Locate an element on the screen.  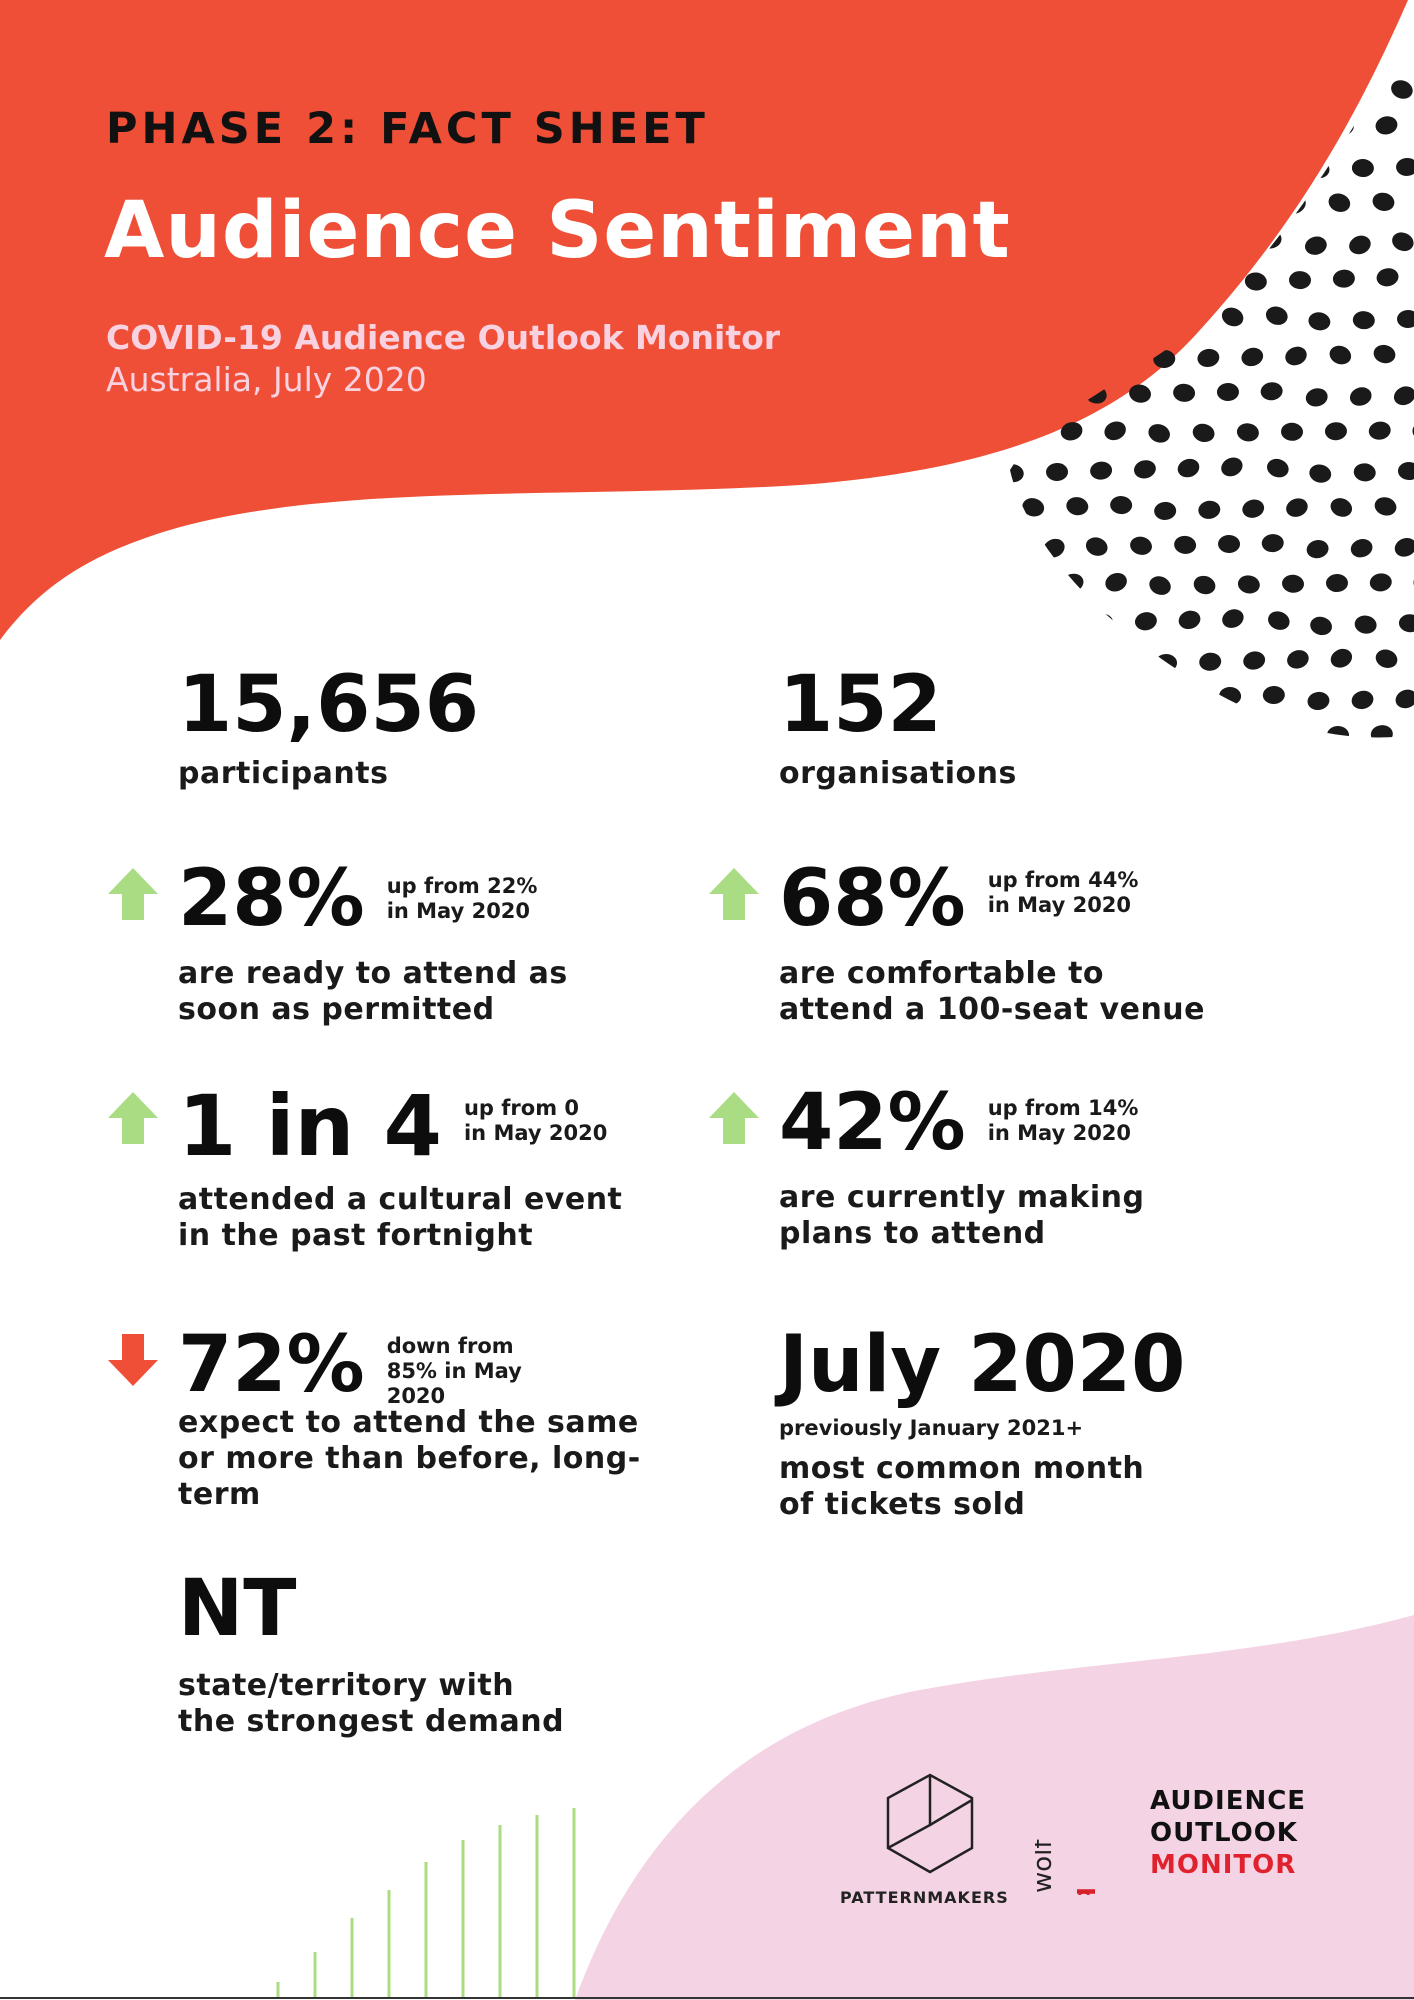
patternmakers-label: PATTERNMAKERS is located at coordinates (924, 1897).